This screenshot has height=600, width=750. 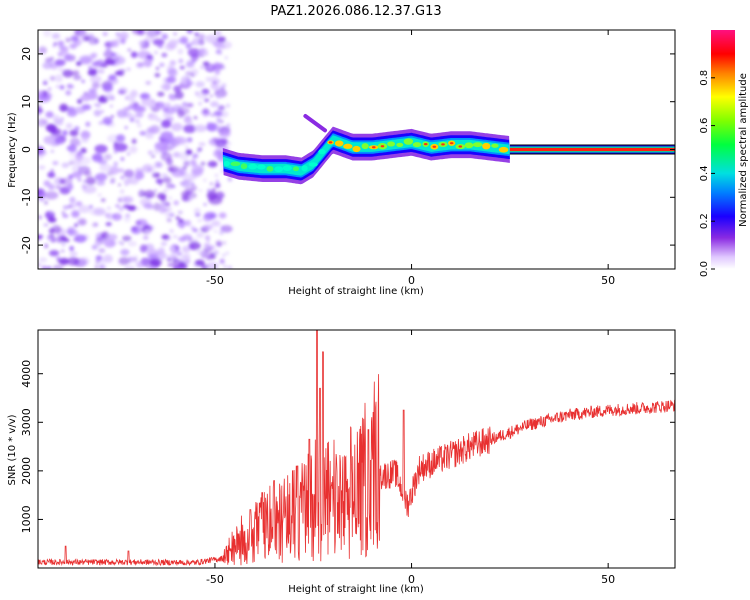 What do you see at coordinates (434, 146) in the screenshot?
I see `ridge-peak` at bounding box center [434, 146].